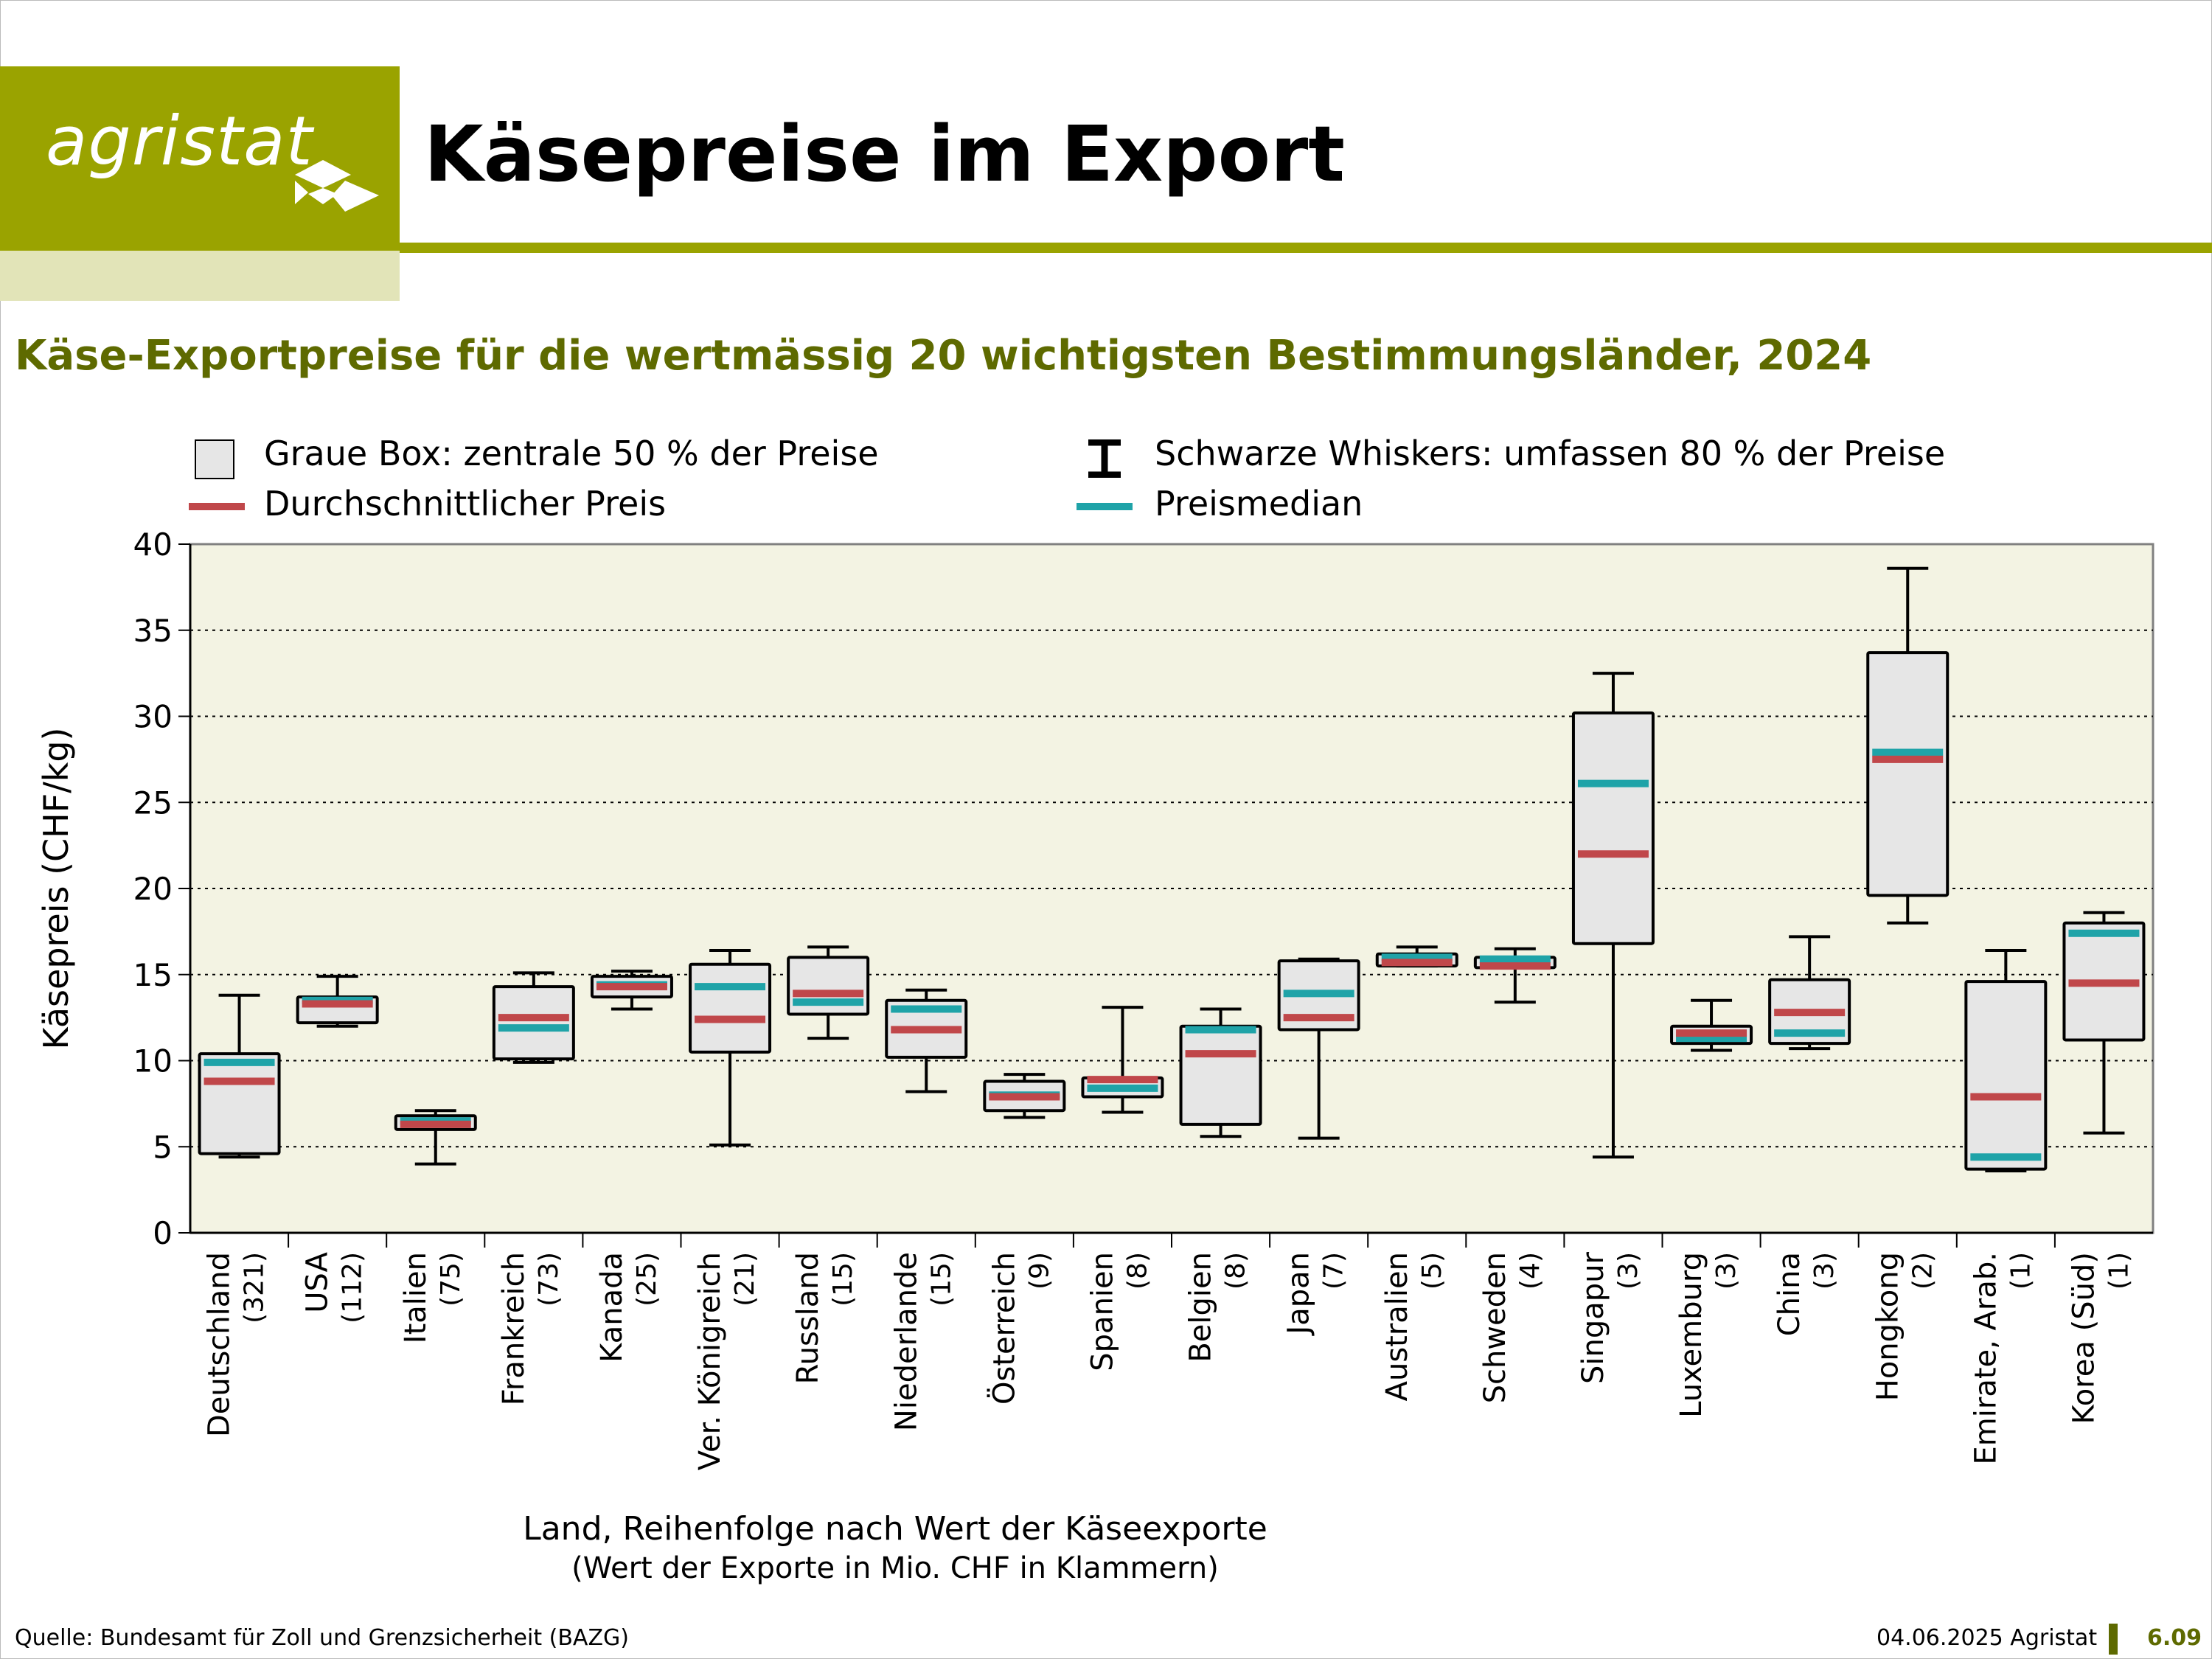 The height and width of the screenshot is (1659, 2212). Describe the element at coordinates (153, 1061) in the screenshot. I see `y-tick-label: 10` at that location.